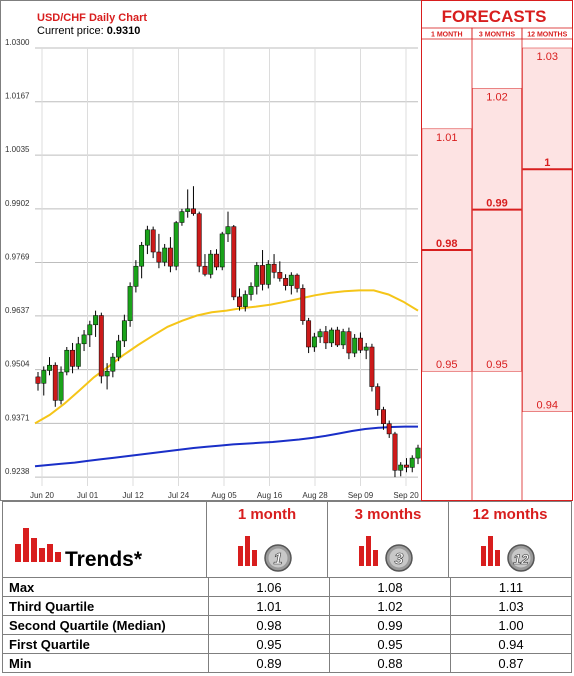 The image size is (574, 676). I want to click on x-tick-label: Aug 05, so click(224, 495).